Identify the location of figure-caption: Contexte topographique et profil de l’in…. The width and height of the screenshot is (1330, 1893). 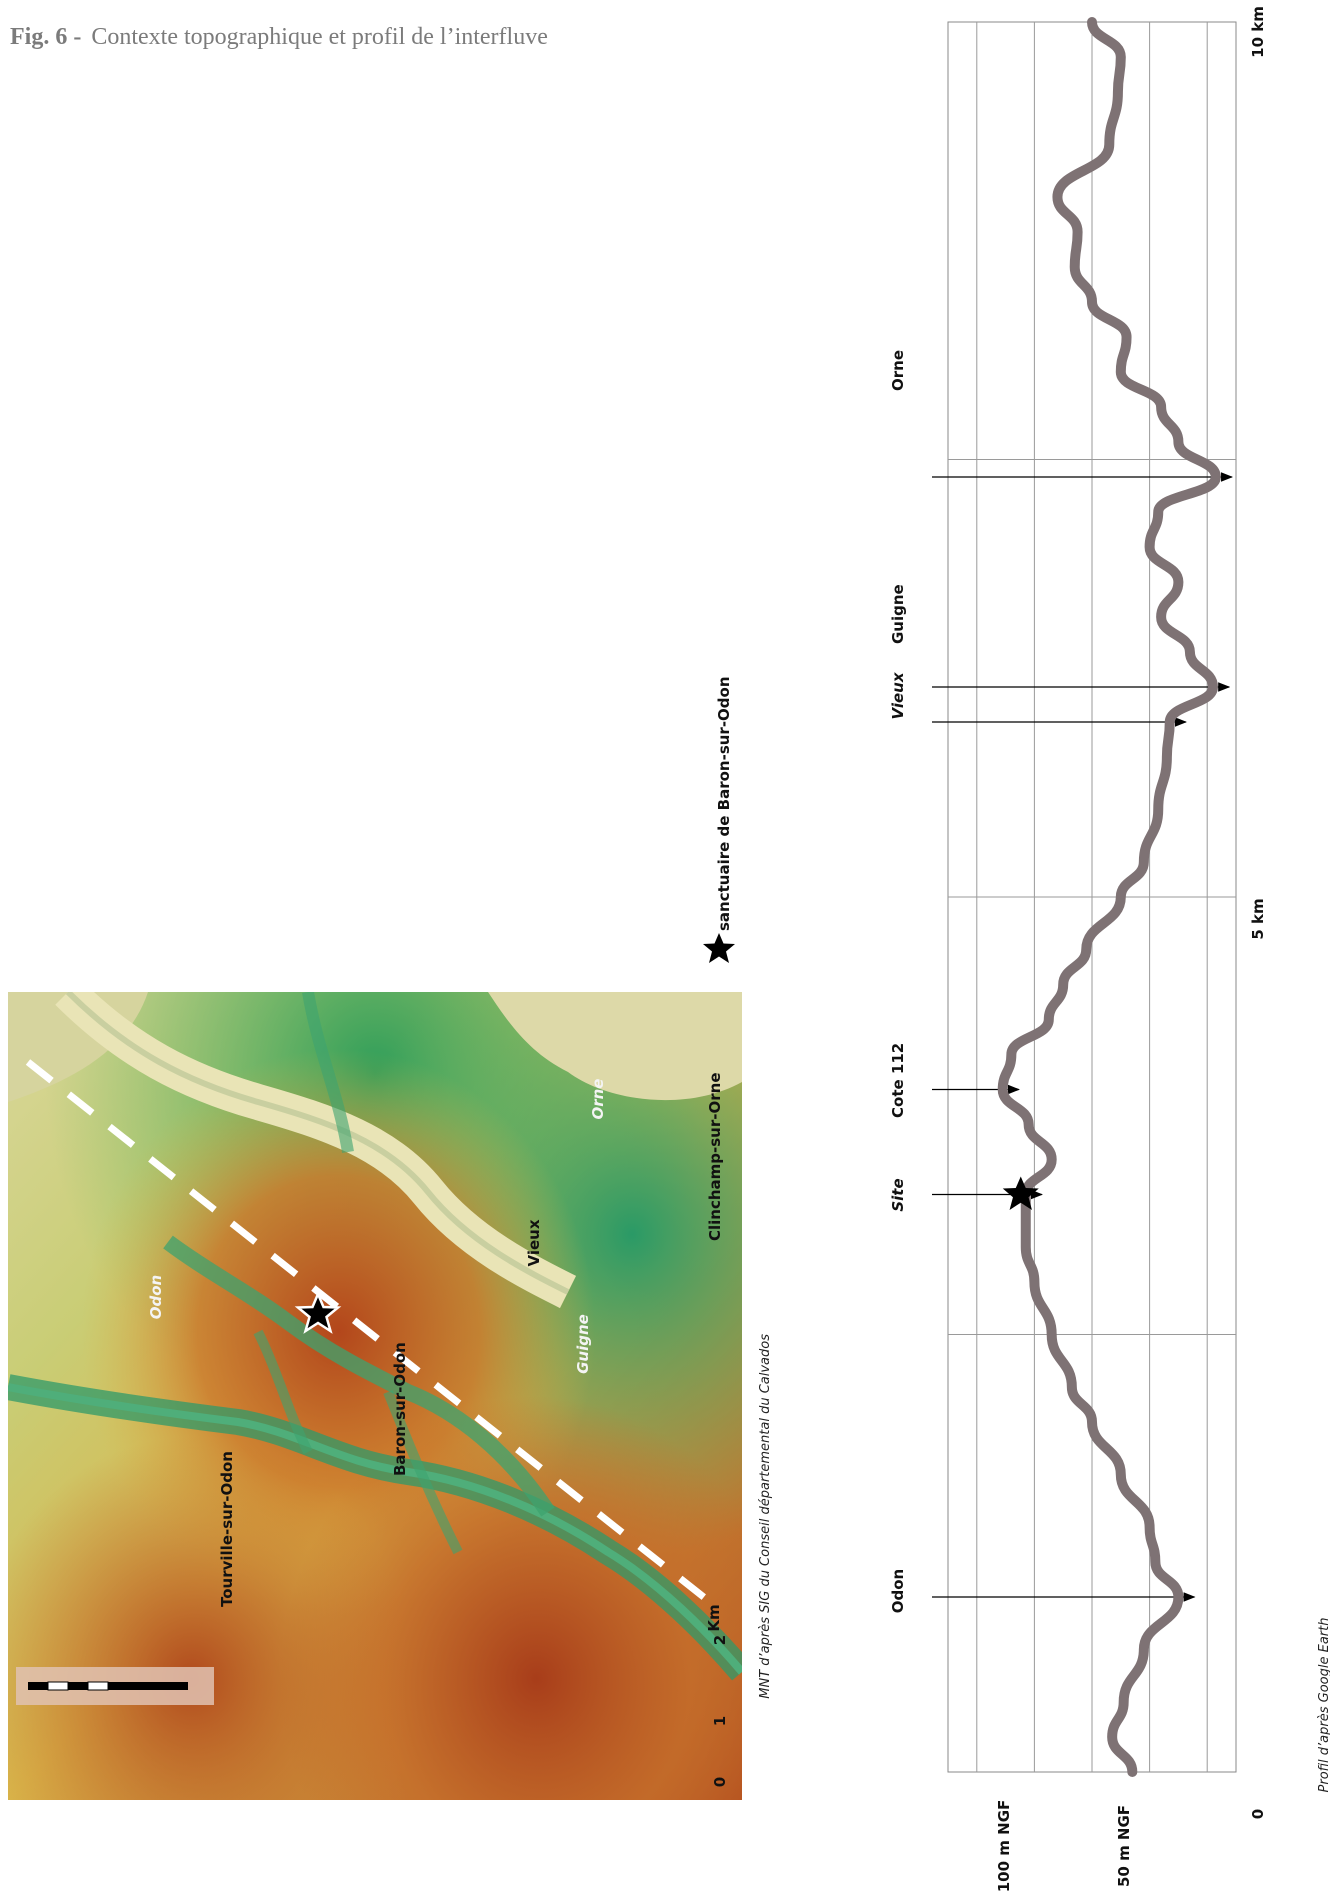
(319, 37).